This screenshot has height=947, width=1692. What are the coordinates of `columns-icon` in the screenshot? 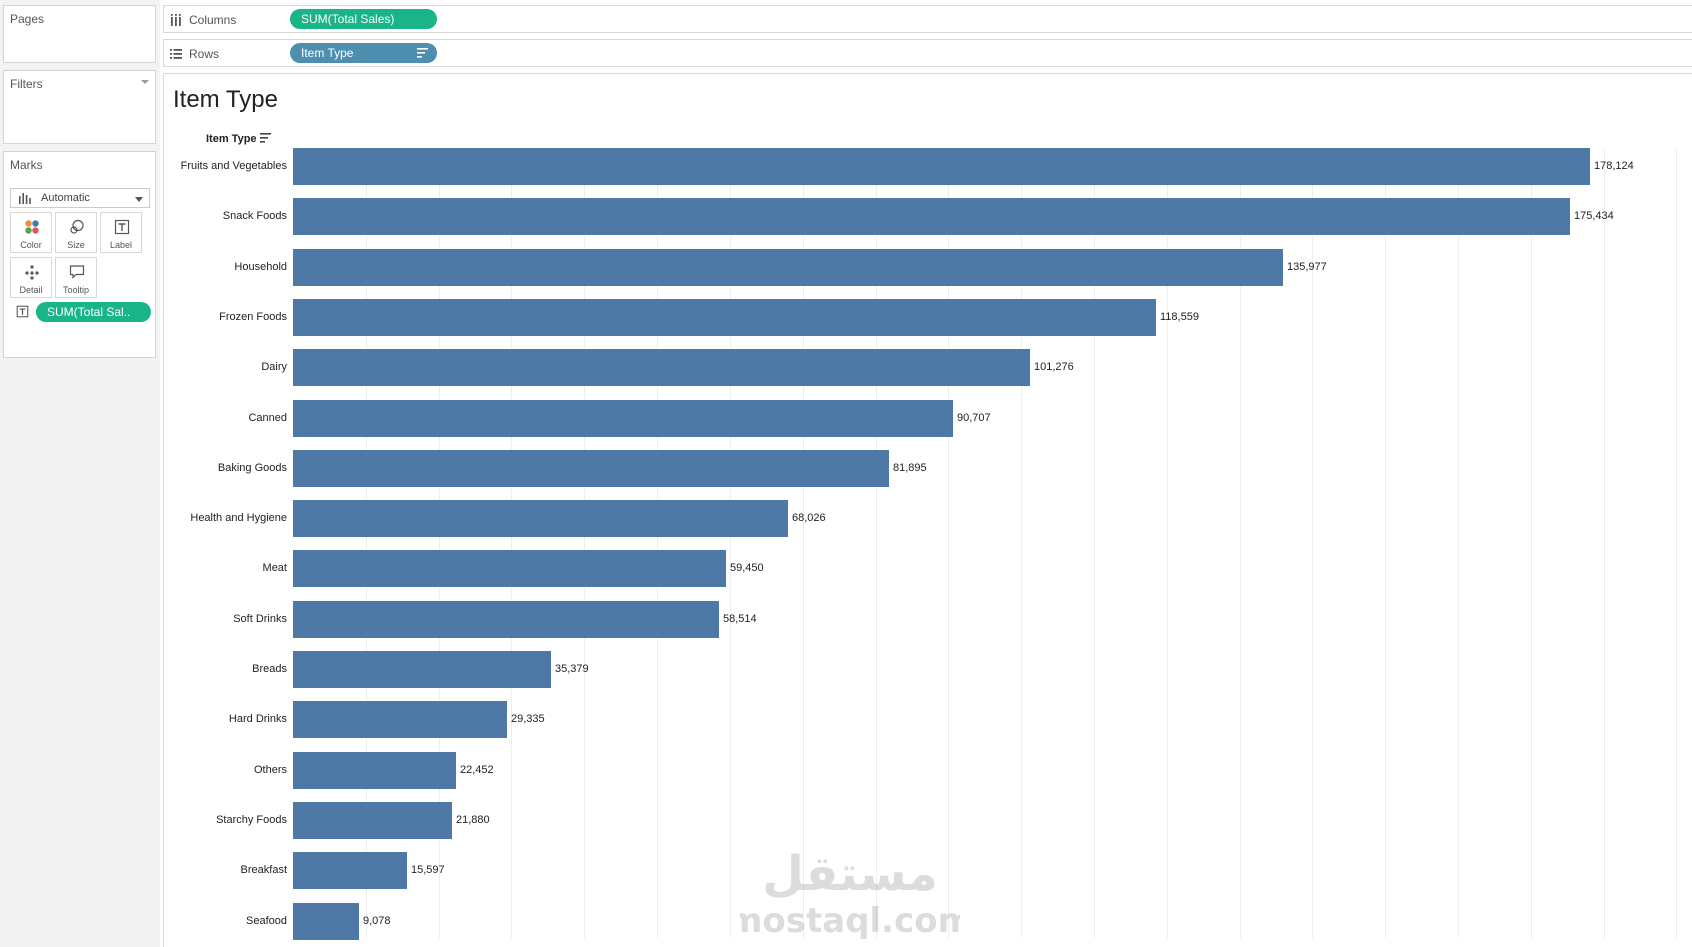 It's located at (176, 20).